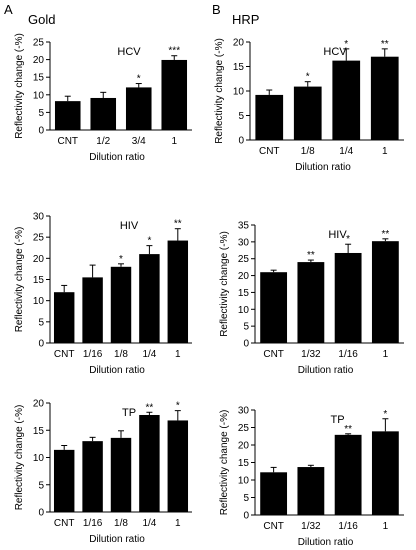 The width and height of the screenshot is (416, 550). I want to click on significance-marker: ***, so click(174, 51).